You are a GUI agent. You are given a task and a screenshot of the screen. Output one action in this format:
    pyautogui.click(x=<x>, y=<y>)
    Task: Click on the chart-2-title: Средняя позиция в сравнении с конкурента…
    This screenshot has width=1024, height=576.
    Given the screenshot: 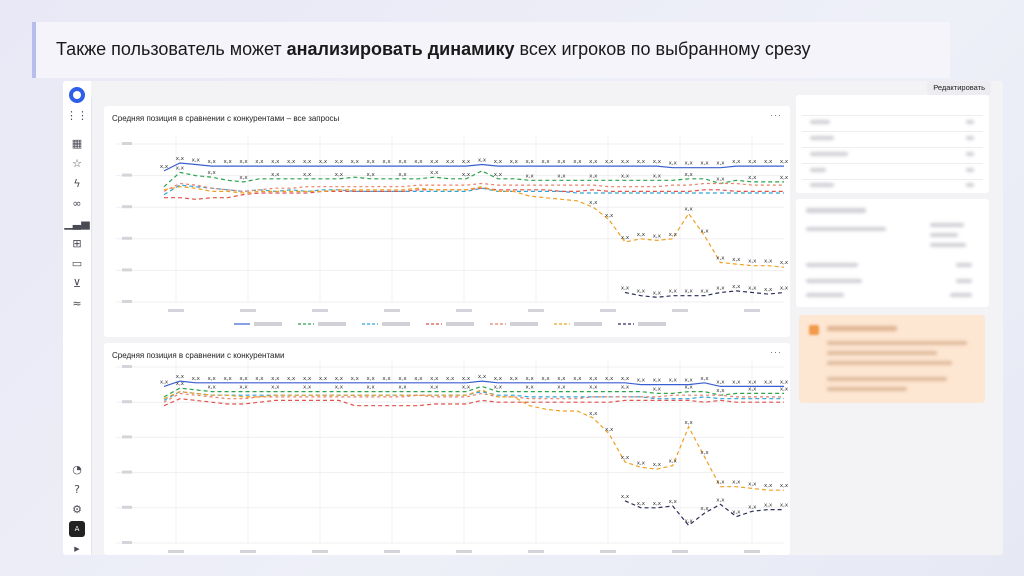 What is the action you would take?
    pyautogui.click(x=198, y=355)
    